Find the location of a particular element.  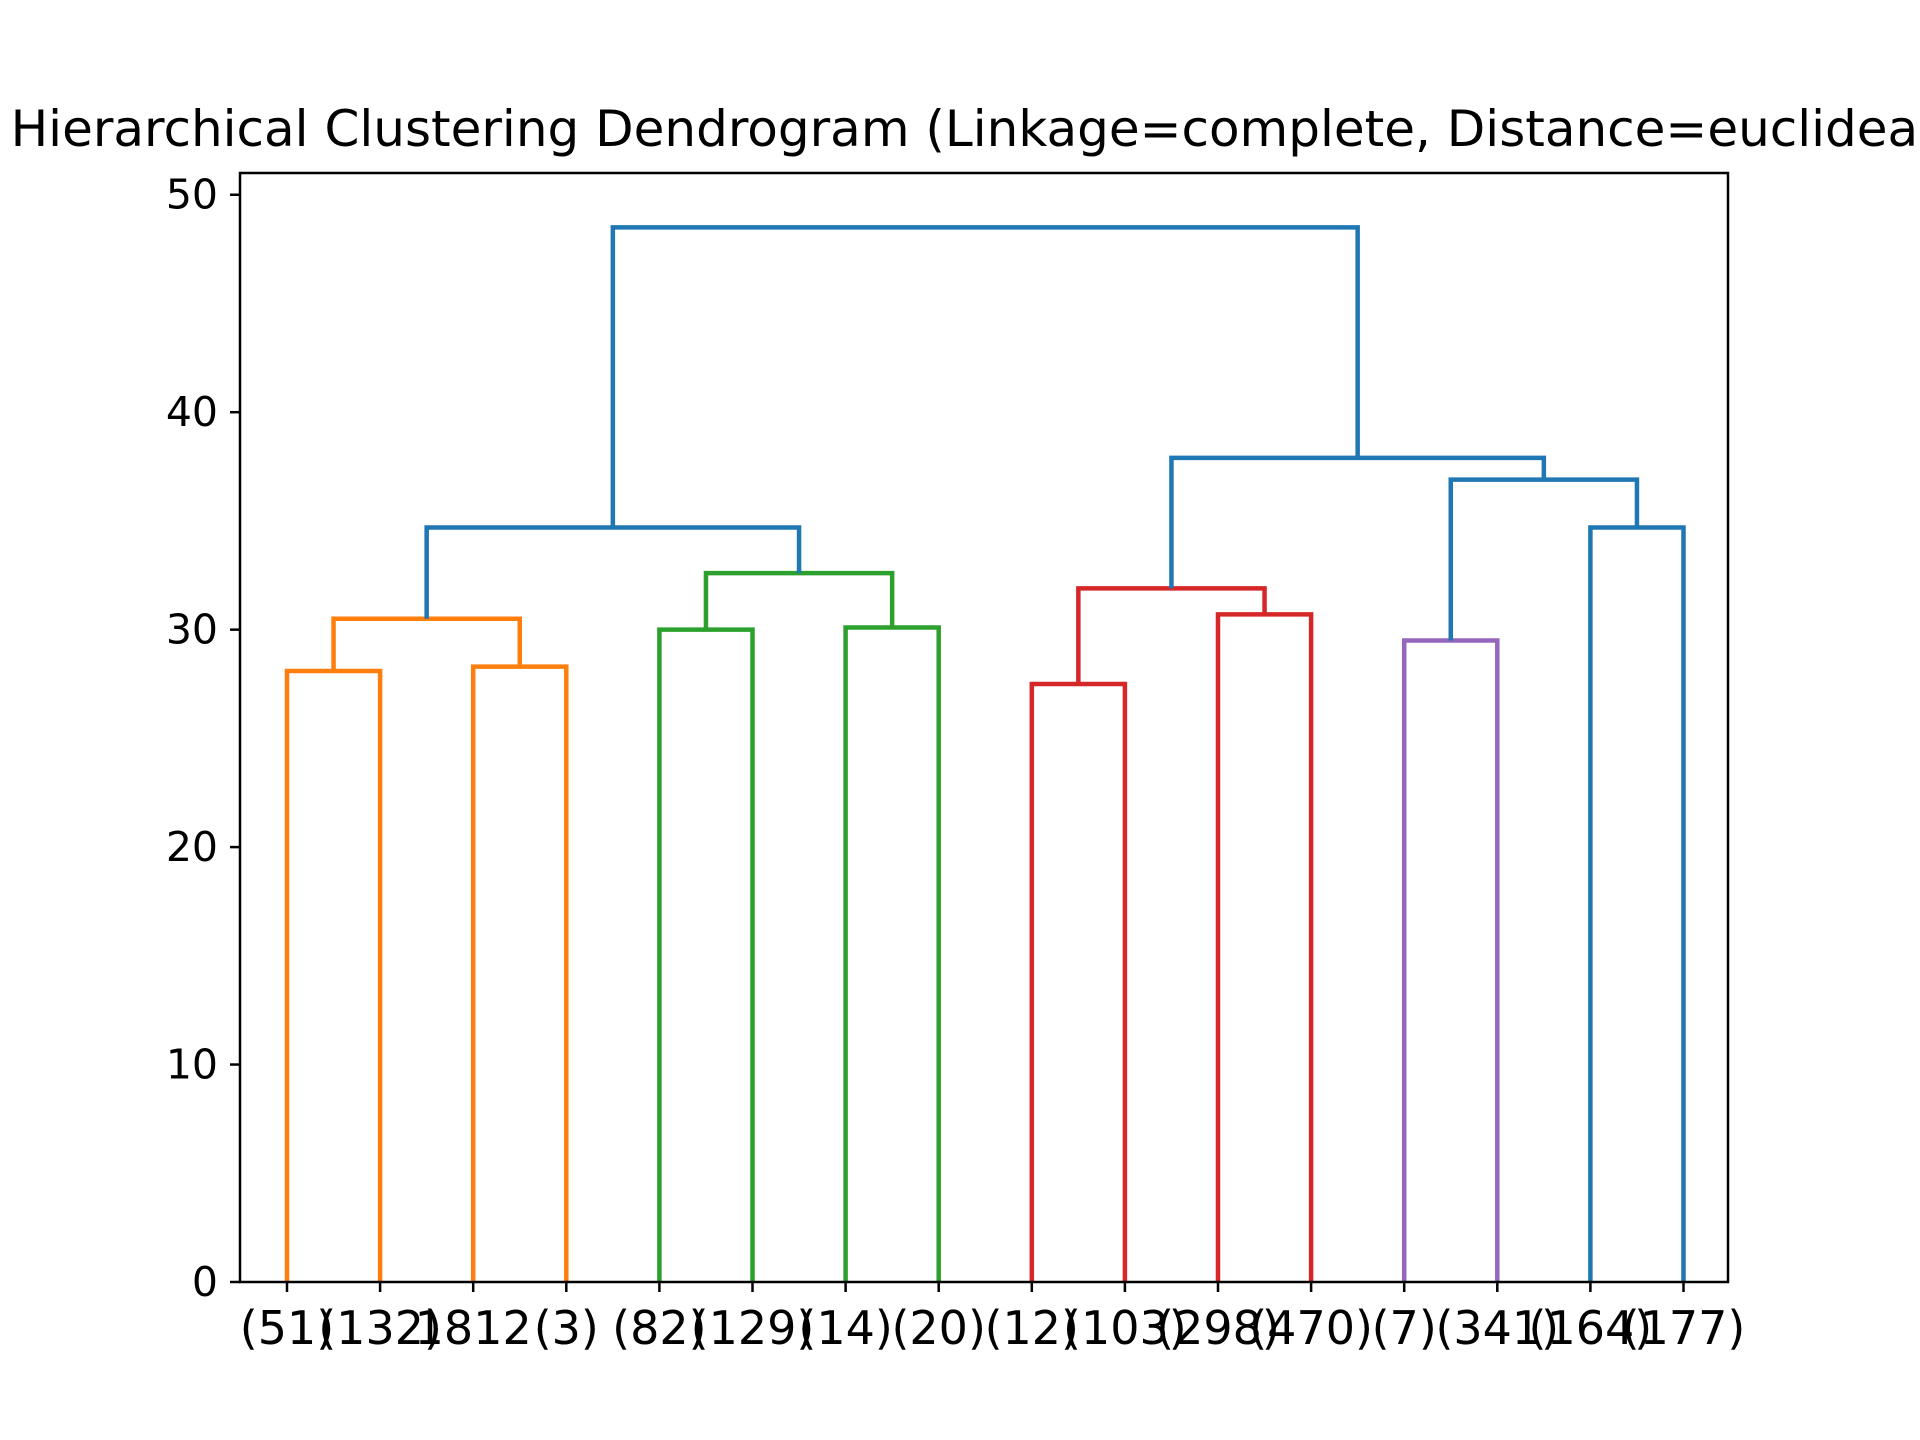

leaf-label-7: (20) is located at coordinates (938, 1328).